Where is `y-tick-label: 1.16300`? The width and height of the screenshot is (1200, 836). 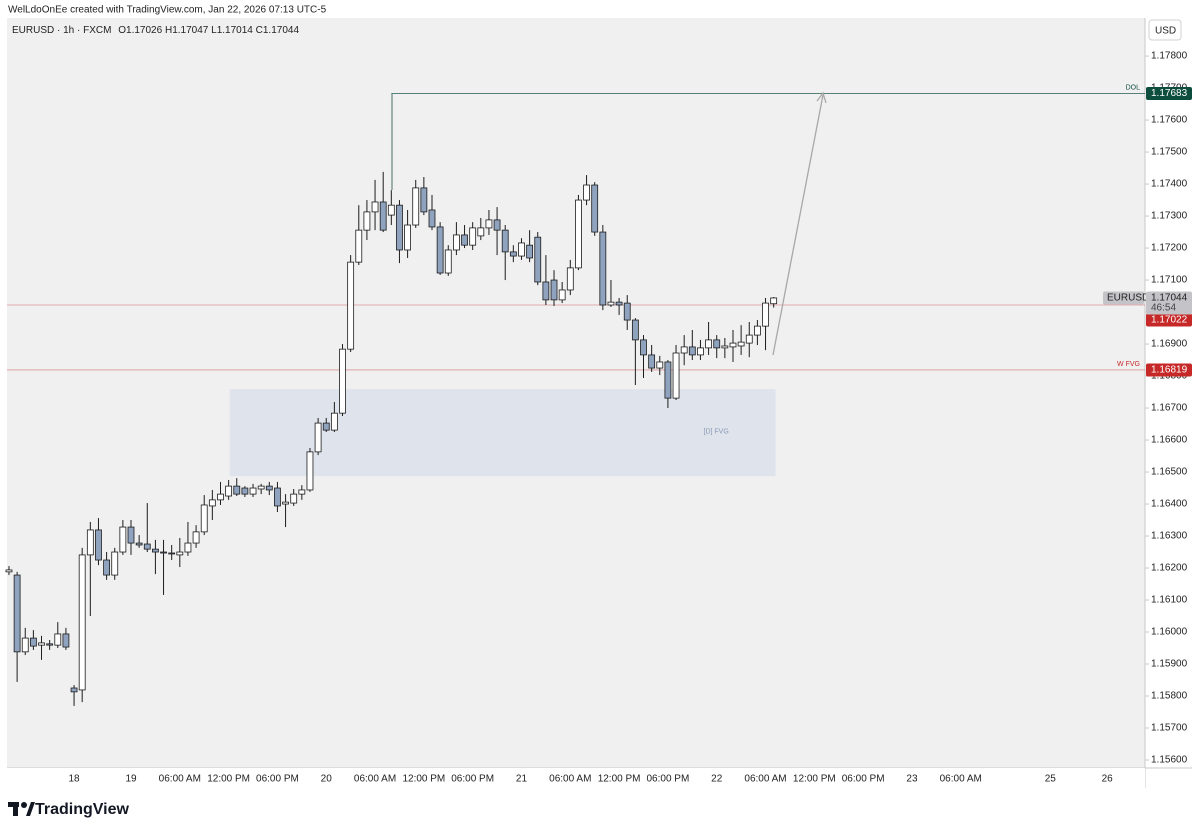 y-tick-label: 1.16300 is located at coordinates (1169, 536).